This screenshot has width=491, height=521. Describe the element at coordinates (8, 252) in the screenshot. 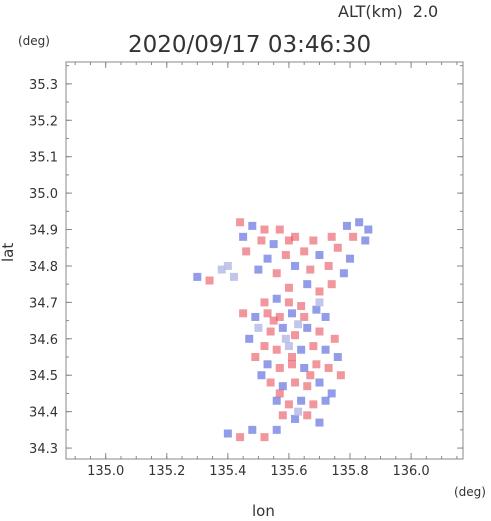

I see `y-axis-title: lat` at that location.